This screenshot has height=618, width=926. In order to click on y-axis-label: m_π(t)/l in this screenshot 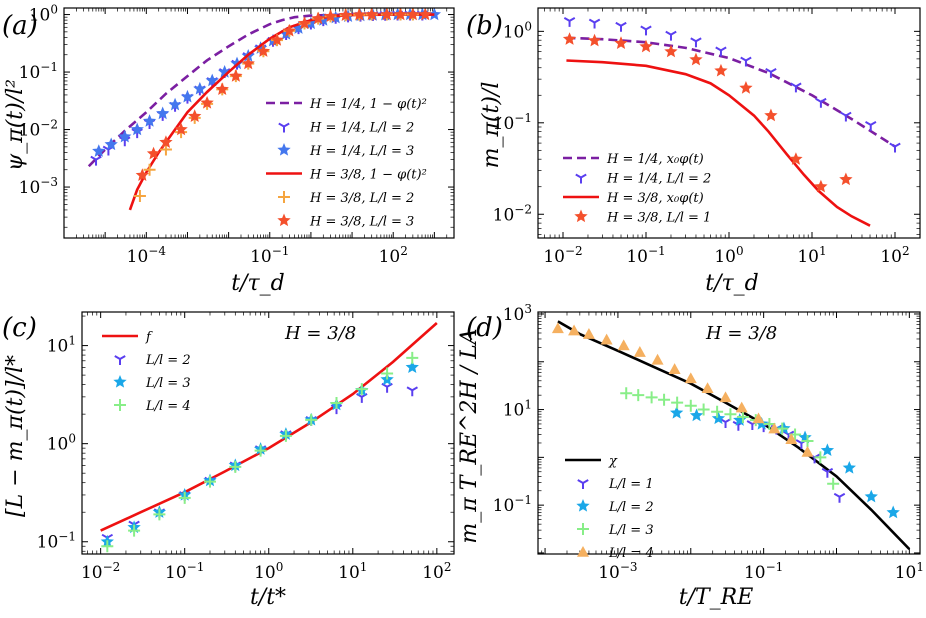, I will do `click(491, 125)`.